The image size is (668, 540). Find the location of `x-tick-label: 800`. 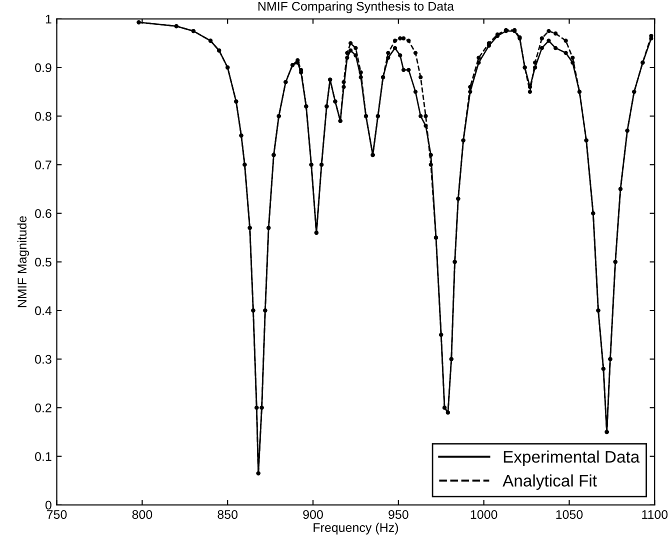

x-tick-label: 800 is located at coordinates (142, 514).